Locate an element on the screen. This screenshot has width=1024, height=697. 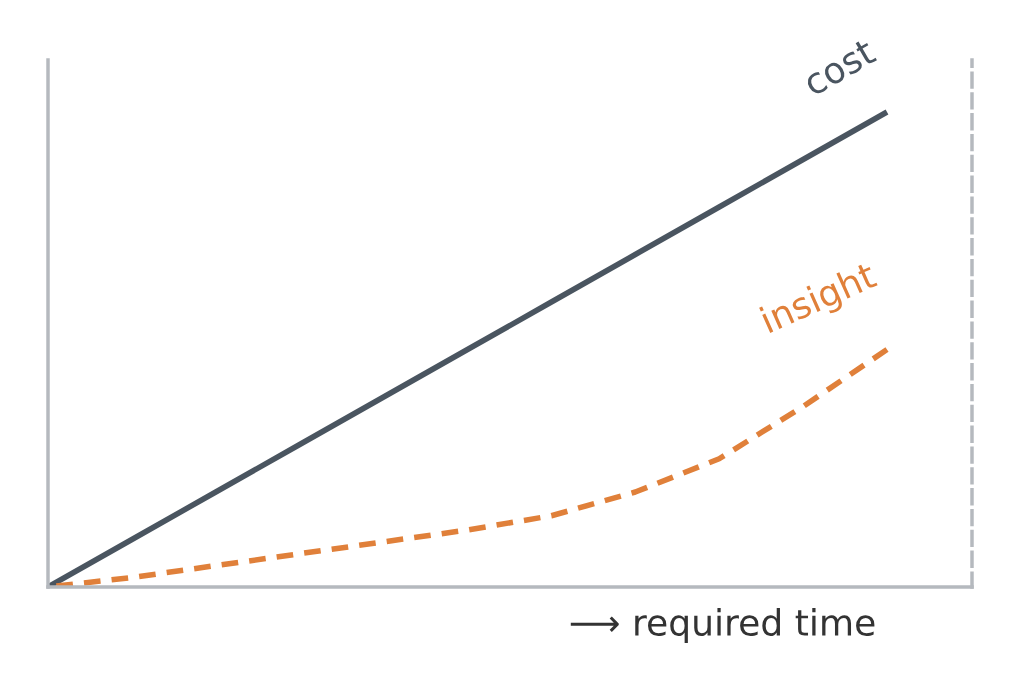
x-axis-title: ⟶ required time is located at coordinates (722, 626).